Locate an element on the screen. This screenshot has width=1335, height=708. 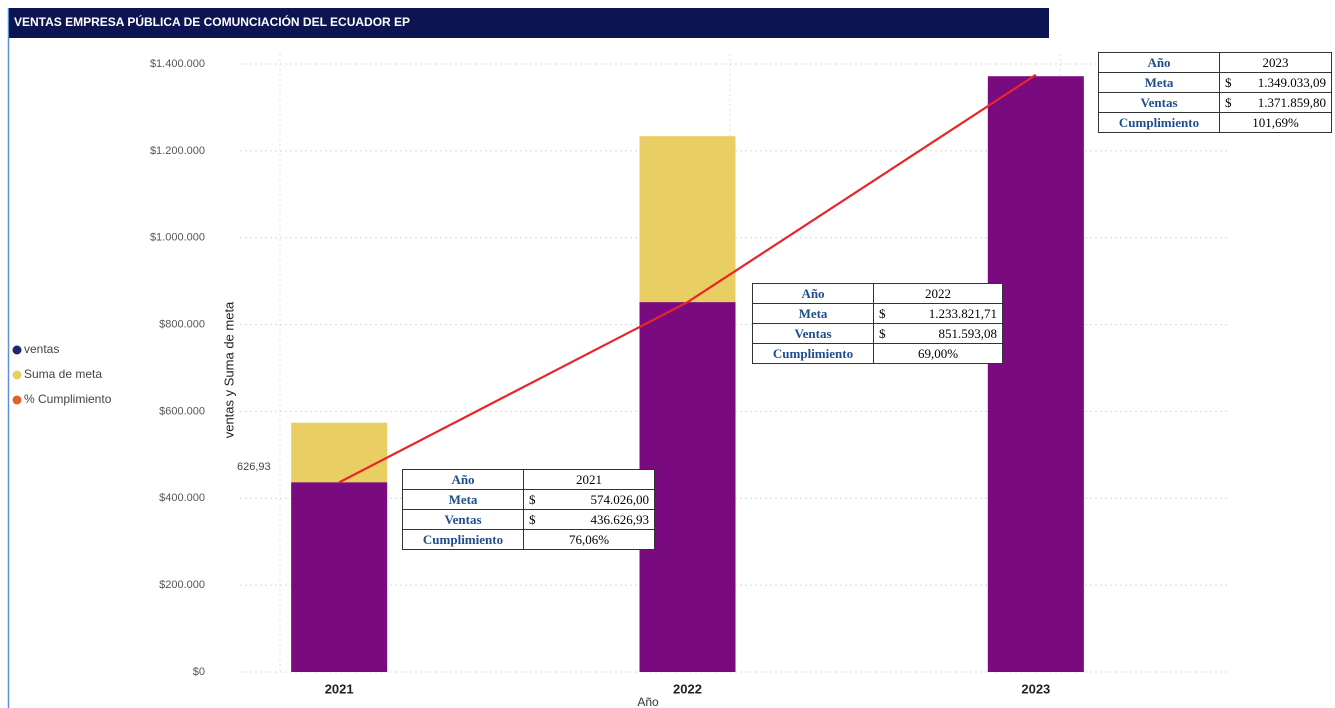
table-cell: 1.349.033,09 is located at coordinates (1287, 82).